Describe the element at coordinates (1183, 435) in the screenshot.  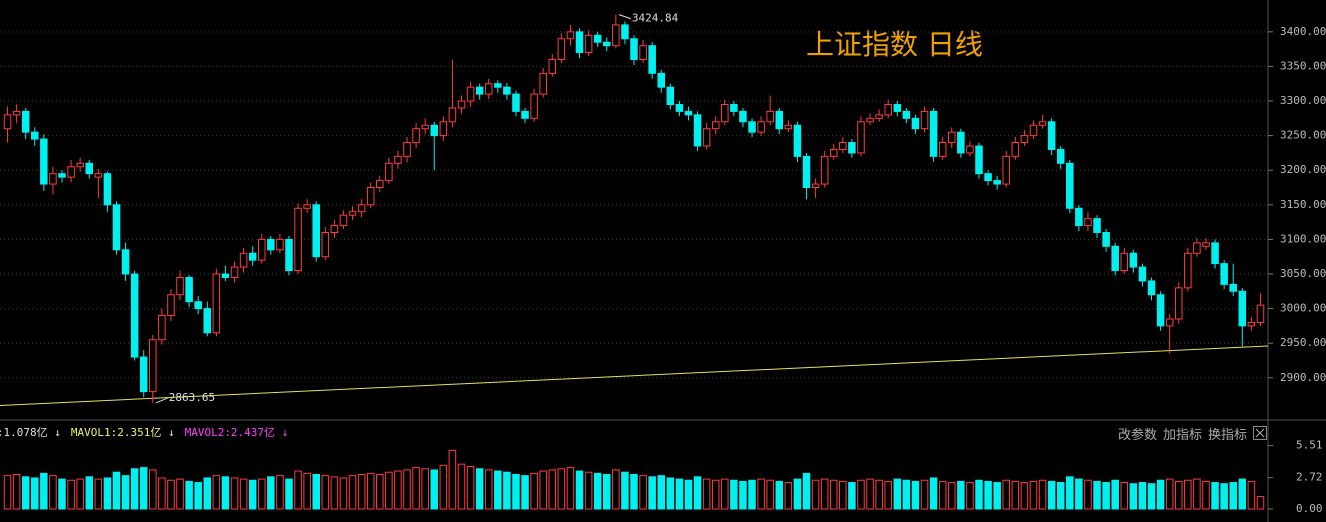
I see `button: 加指标` at that location.